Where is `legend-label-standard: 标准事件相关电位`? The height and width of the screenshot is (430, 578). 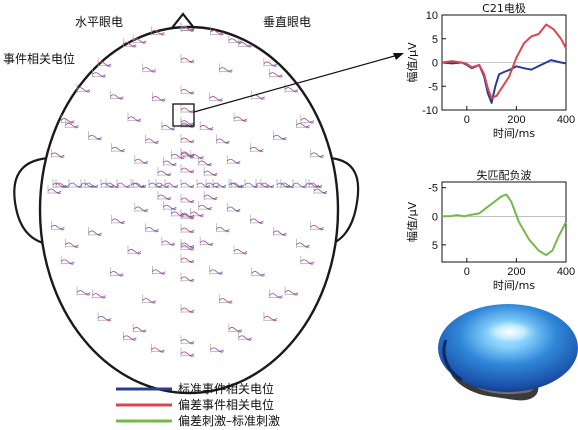
legend-label-standard: 标准事件相关电位 is located at coordinates (226, 388).